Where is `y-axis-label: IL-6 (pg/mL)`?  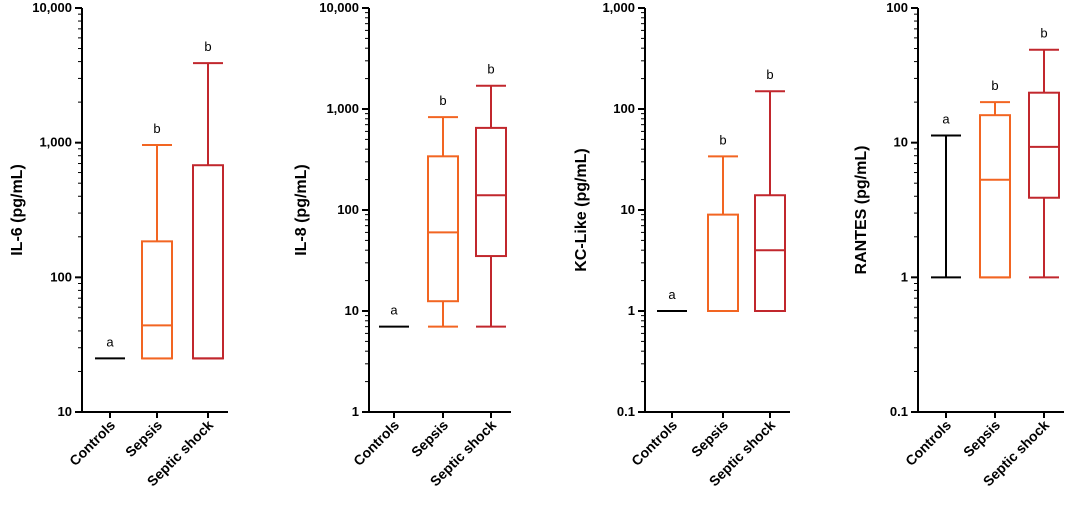
y-axis-label: IL-6 (pg/mL) is located at coordinates (17, 210).